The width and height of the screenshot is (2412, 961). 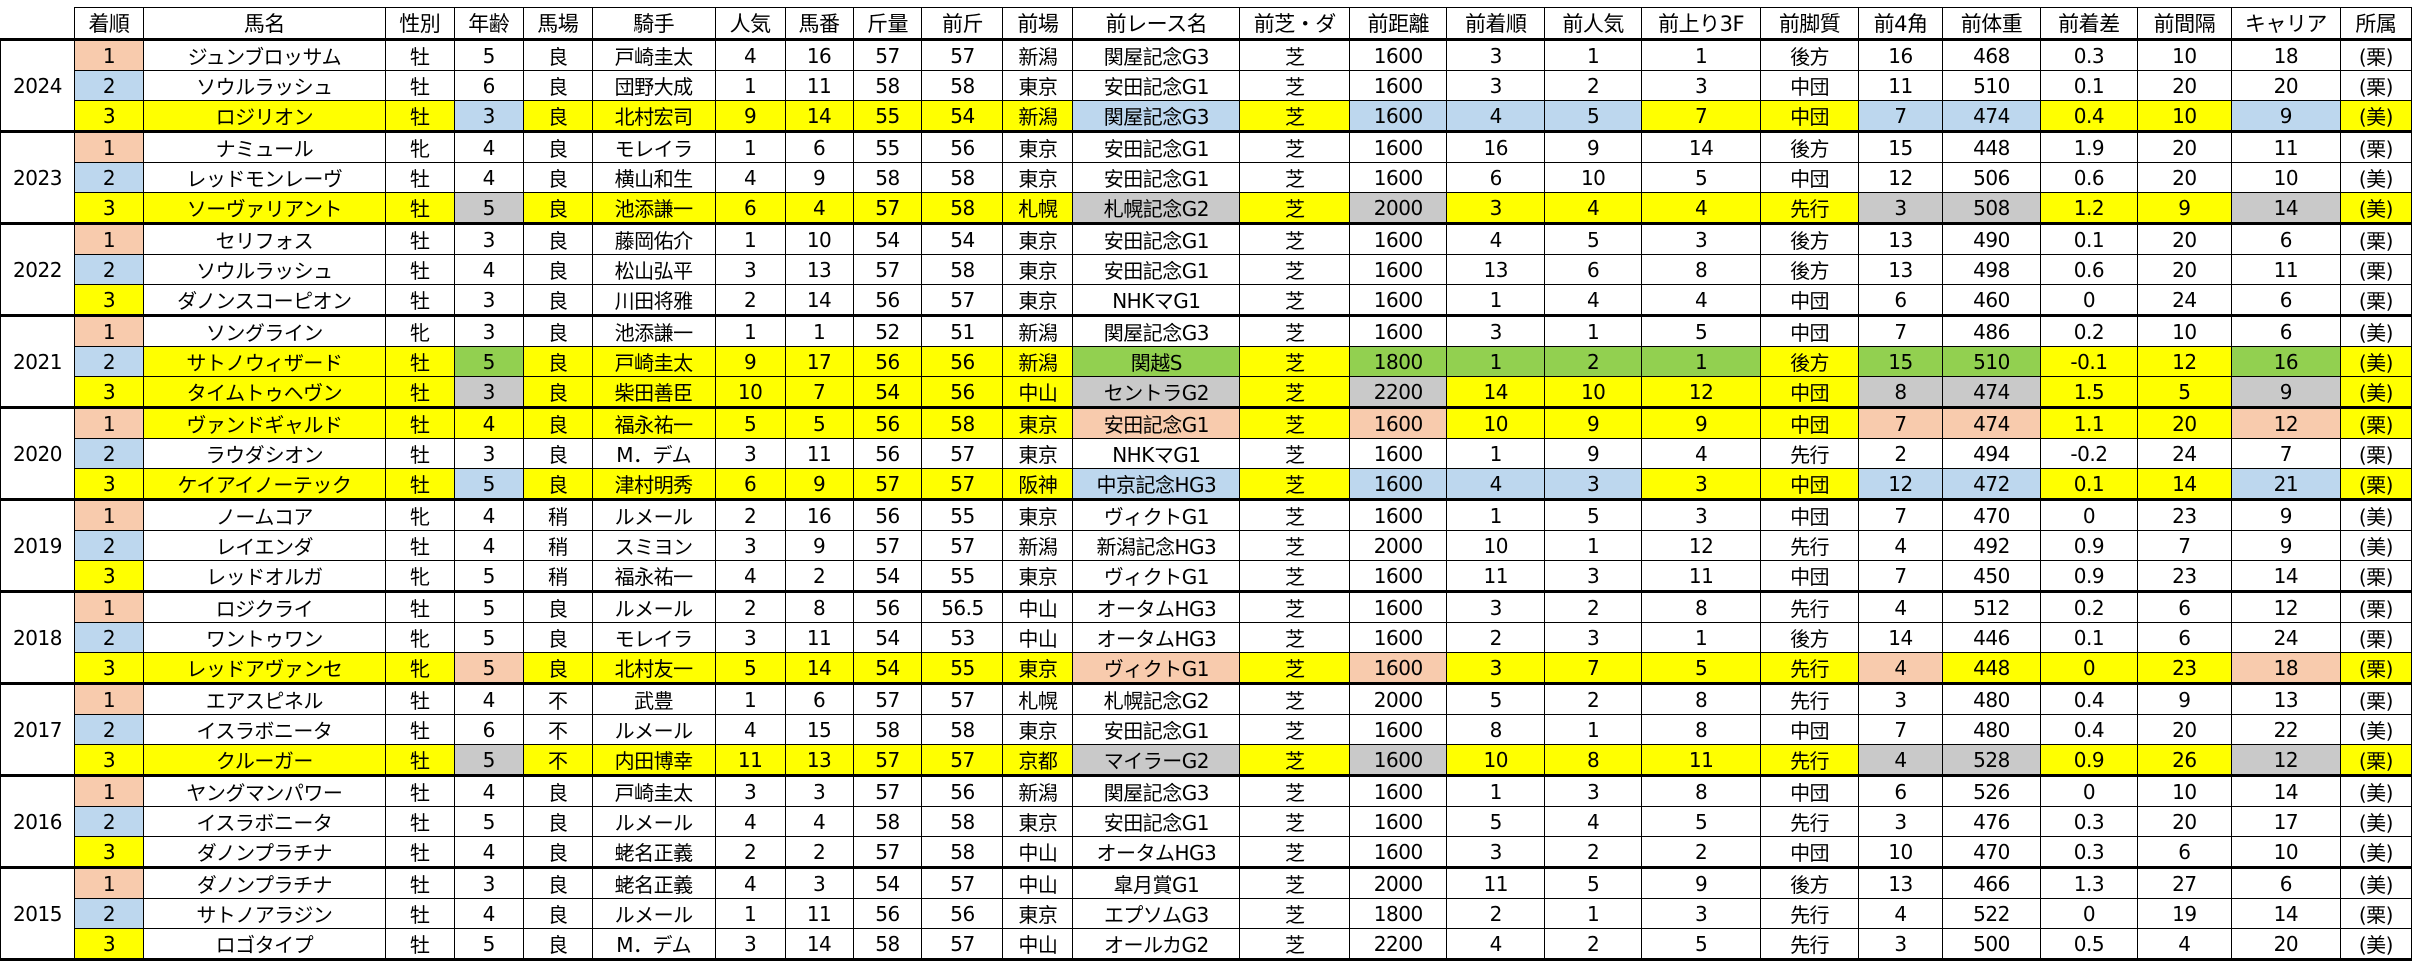 What do you see at coordinates (653, 944) in the screenshot?
I see `cell-jockey: M．デム` at bounding box center [653, 944].